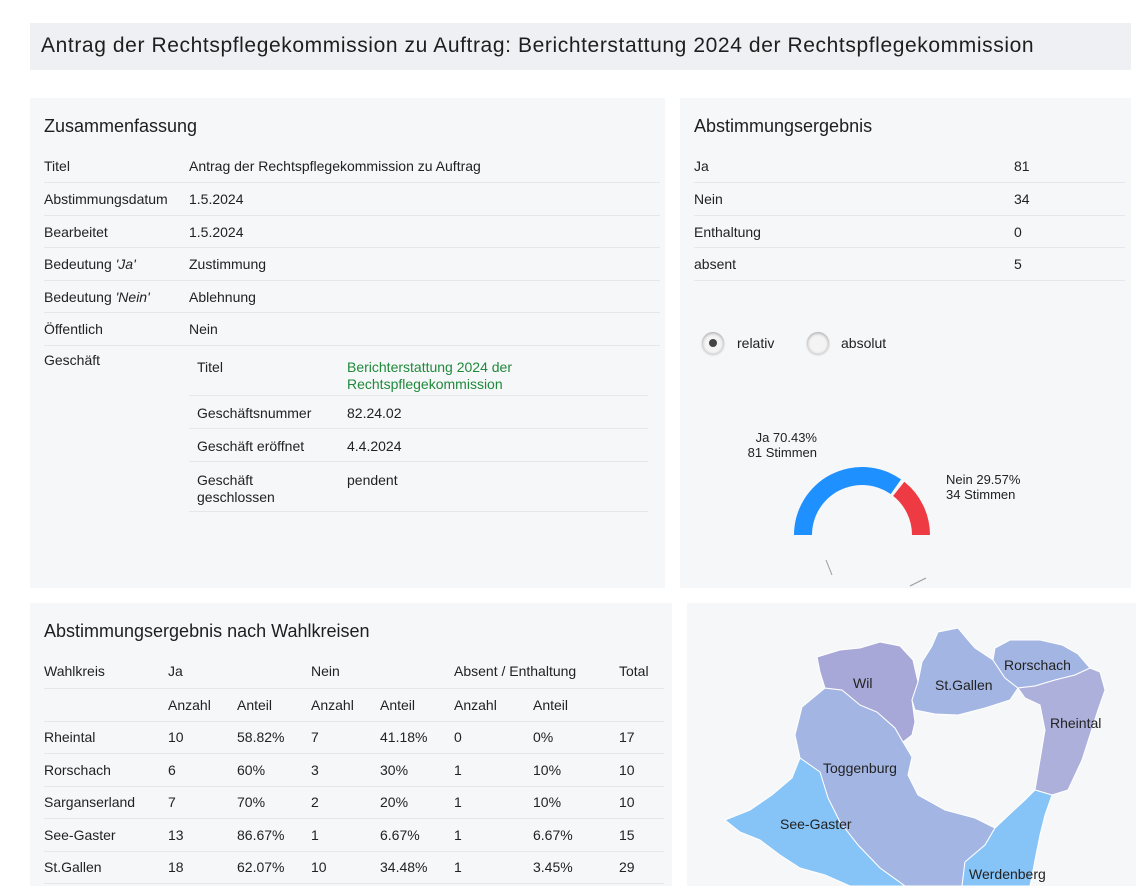 The image size is (1136, 886). I want to click on summary-value: 1.5.2024, so click(424, 199).